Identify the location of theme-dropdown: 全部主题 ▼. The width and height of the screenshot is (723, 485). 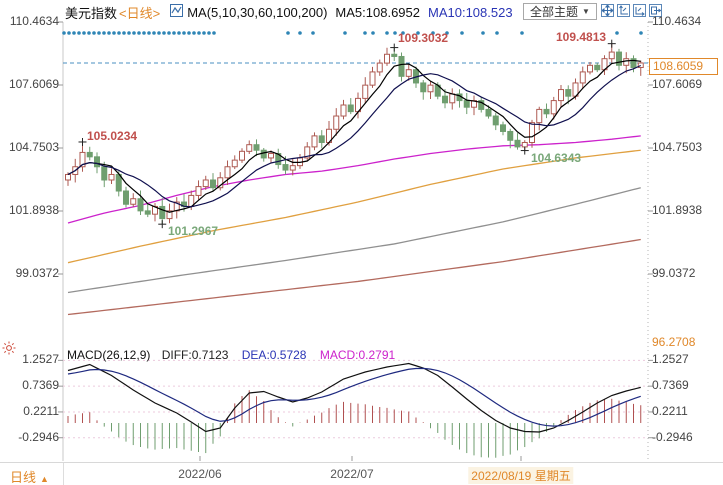
(560, 11).